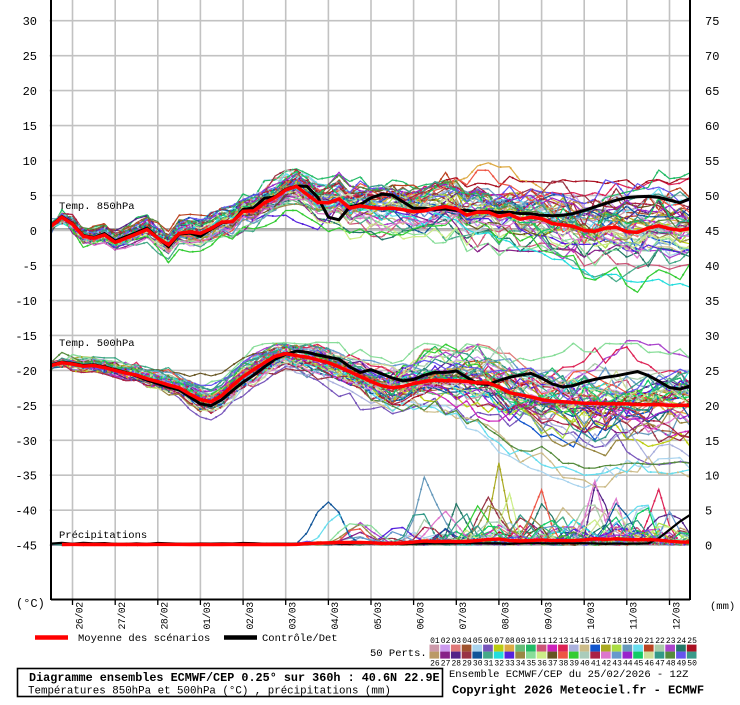 Image resolution: width=740 pixels, height=705 pixels. Describe the element at coordinates (634, 616) in the screenshot. I see `svg-text: 11/03` at that location.